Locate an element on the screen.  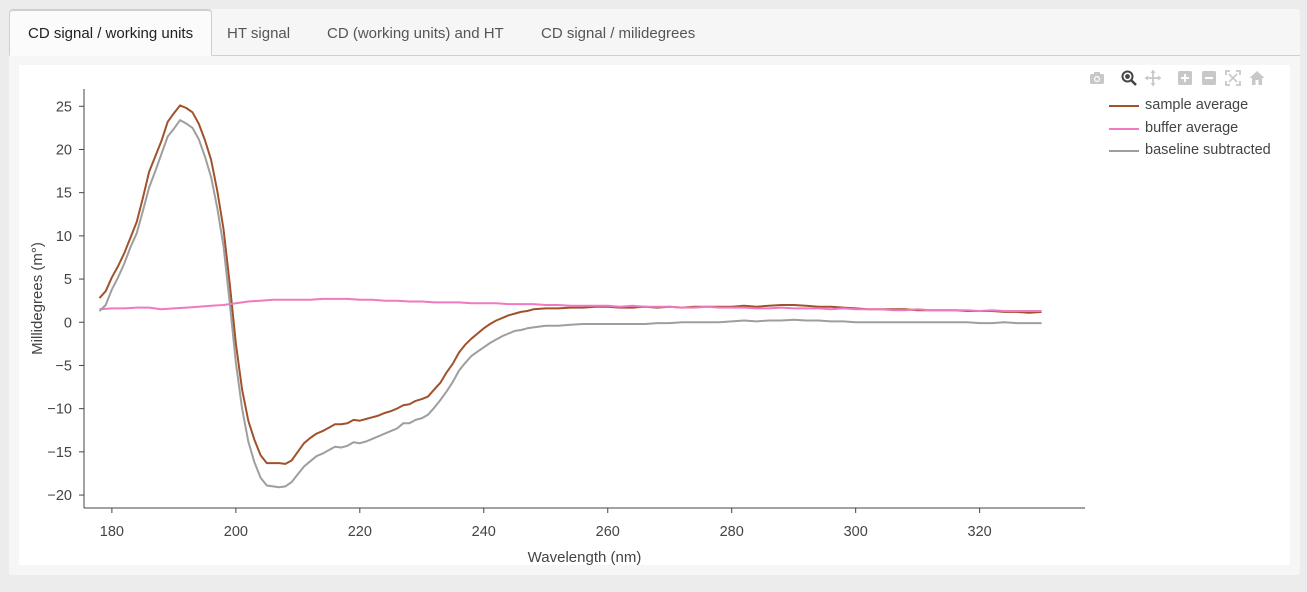
y-tick-label: 20 is located at coordinates (64, 150).